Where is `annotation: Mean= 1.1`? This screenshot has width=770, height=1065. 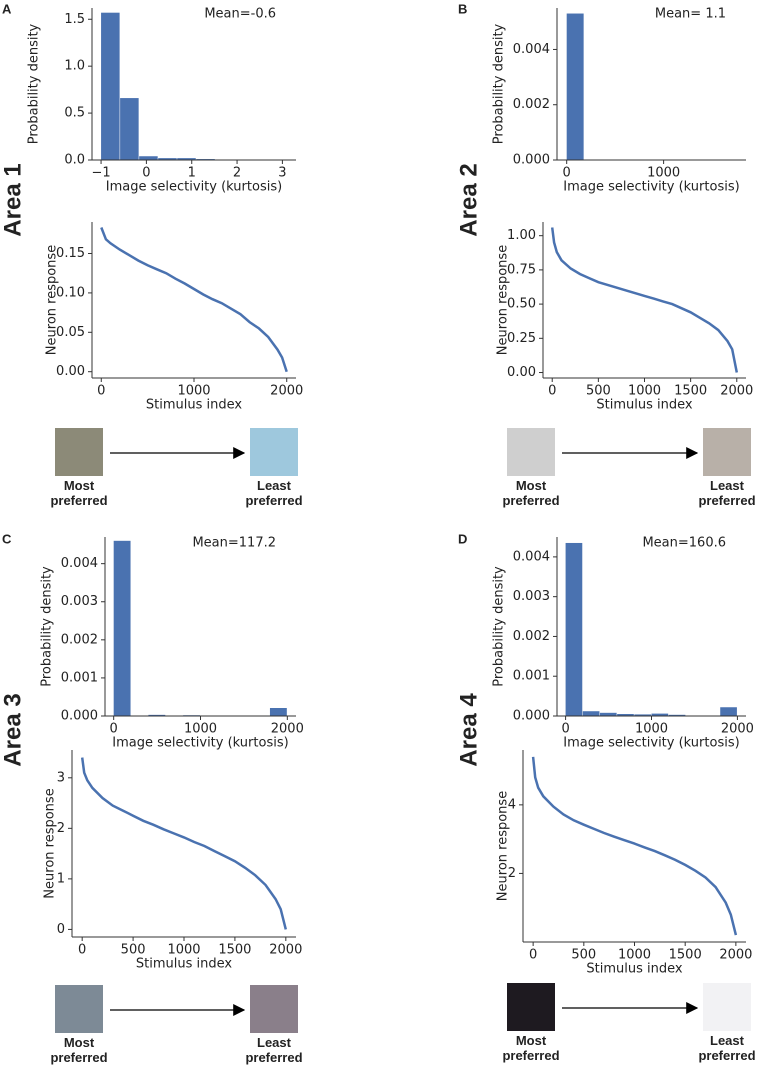
annotation: Mean= 1.1 is located at coordinates (690, 14).